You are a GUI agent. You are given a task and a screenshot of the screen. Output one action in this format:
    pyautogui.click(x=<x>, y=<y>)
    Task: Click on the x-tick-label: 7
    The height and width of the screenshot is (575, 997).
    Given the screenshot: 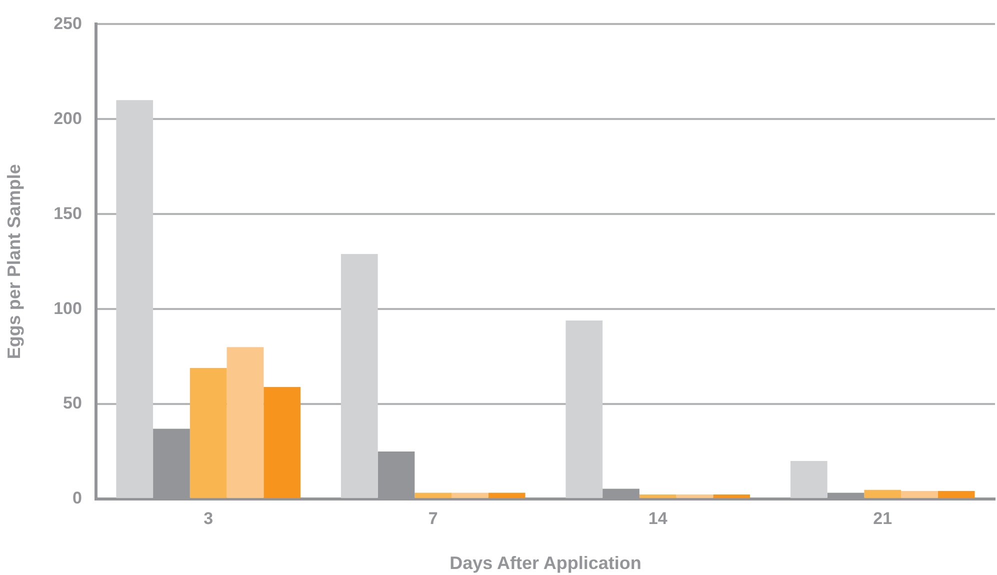 What is the action you would take?
    pyautogui.click(x=433, y=518)
    